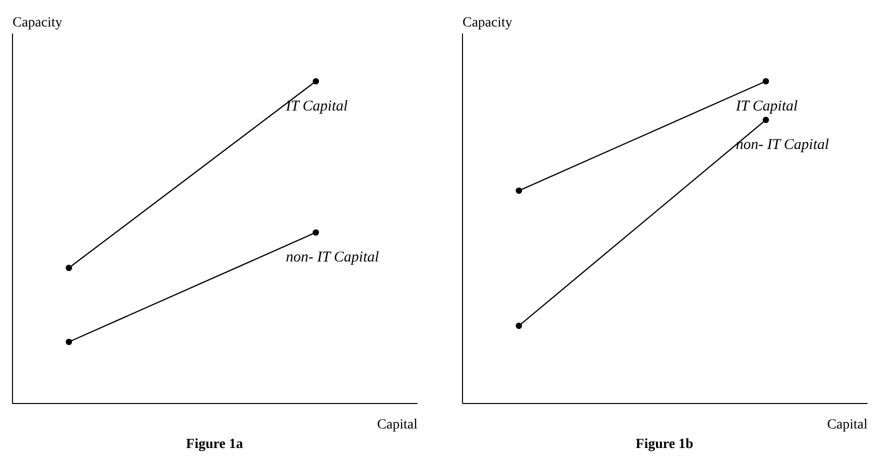 Image resolution: width=875 pixels, height=473 pixels. What do you see at coordinates (214, 444) in the screenshot?
I see `text: Figure 1a` at bounding box center [214, 444].